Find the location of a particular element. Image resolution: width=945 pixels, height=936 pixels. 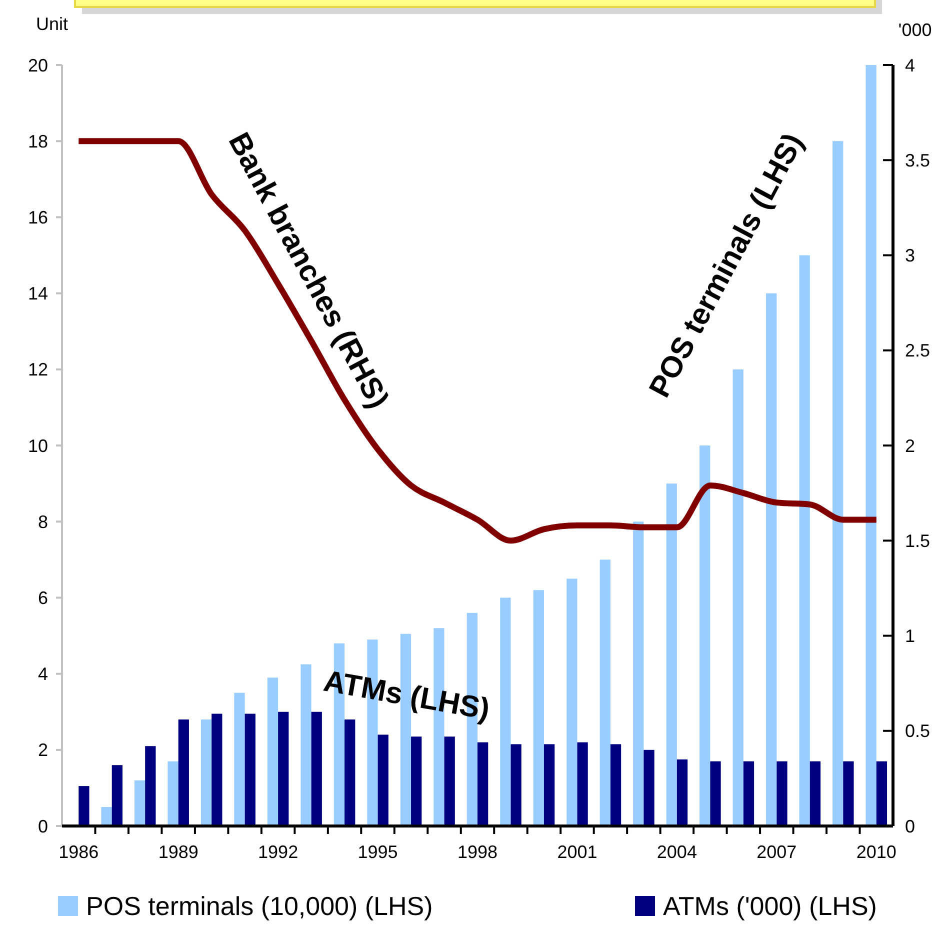

y2-tick-label: 2.5 is located at coordinates (917, 350).